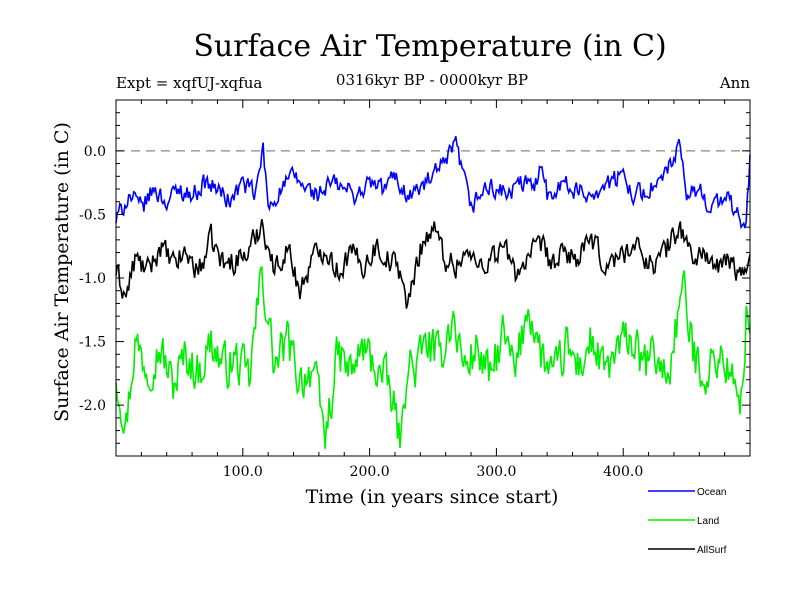 The image size is (800, 600). What do you see at coordinates (433, 264) in the screenshot?
I see `series-line-allsurf` at bounding box center [433, 264].